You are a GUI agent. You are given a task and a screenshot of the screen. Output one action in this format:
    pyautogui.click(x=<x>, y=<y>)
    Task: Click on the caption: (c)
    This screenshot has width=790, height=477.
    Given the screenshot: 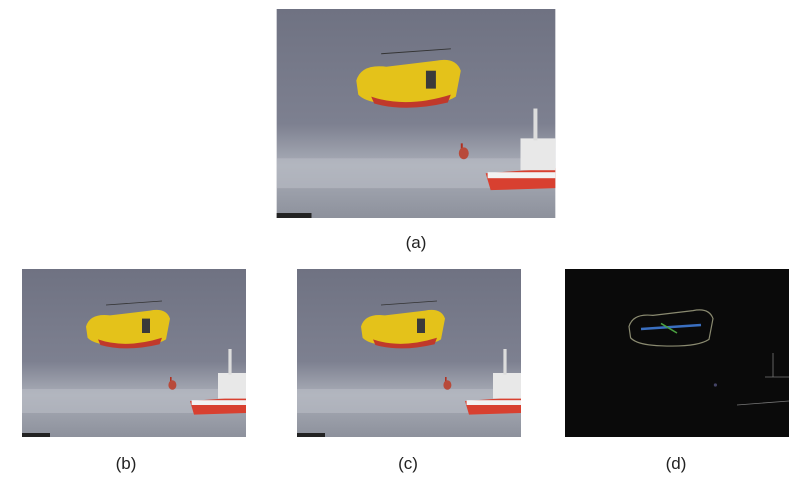 What is the action you would take?
    pyautogui.click(x=408, y=463)
    